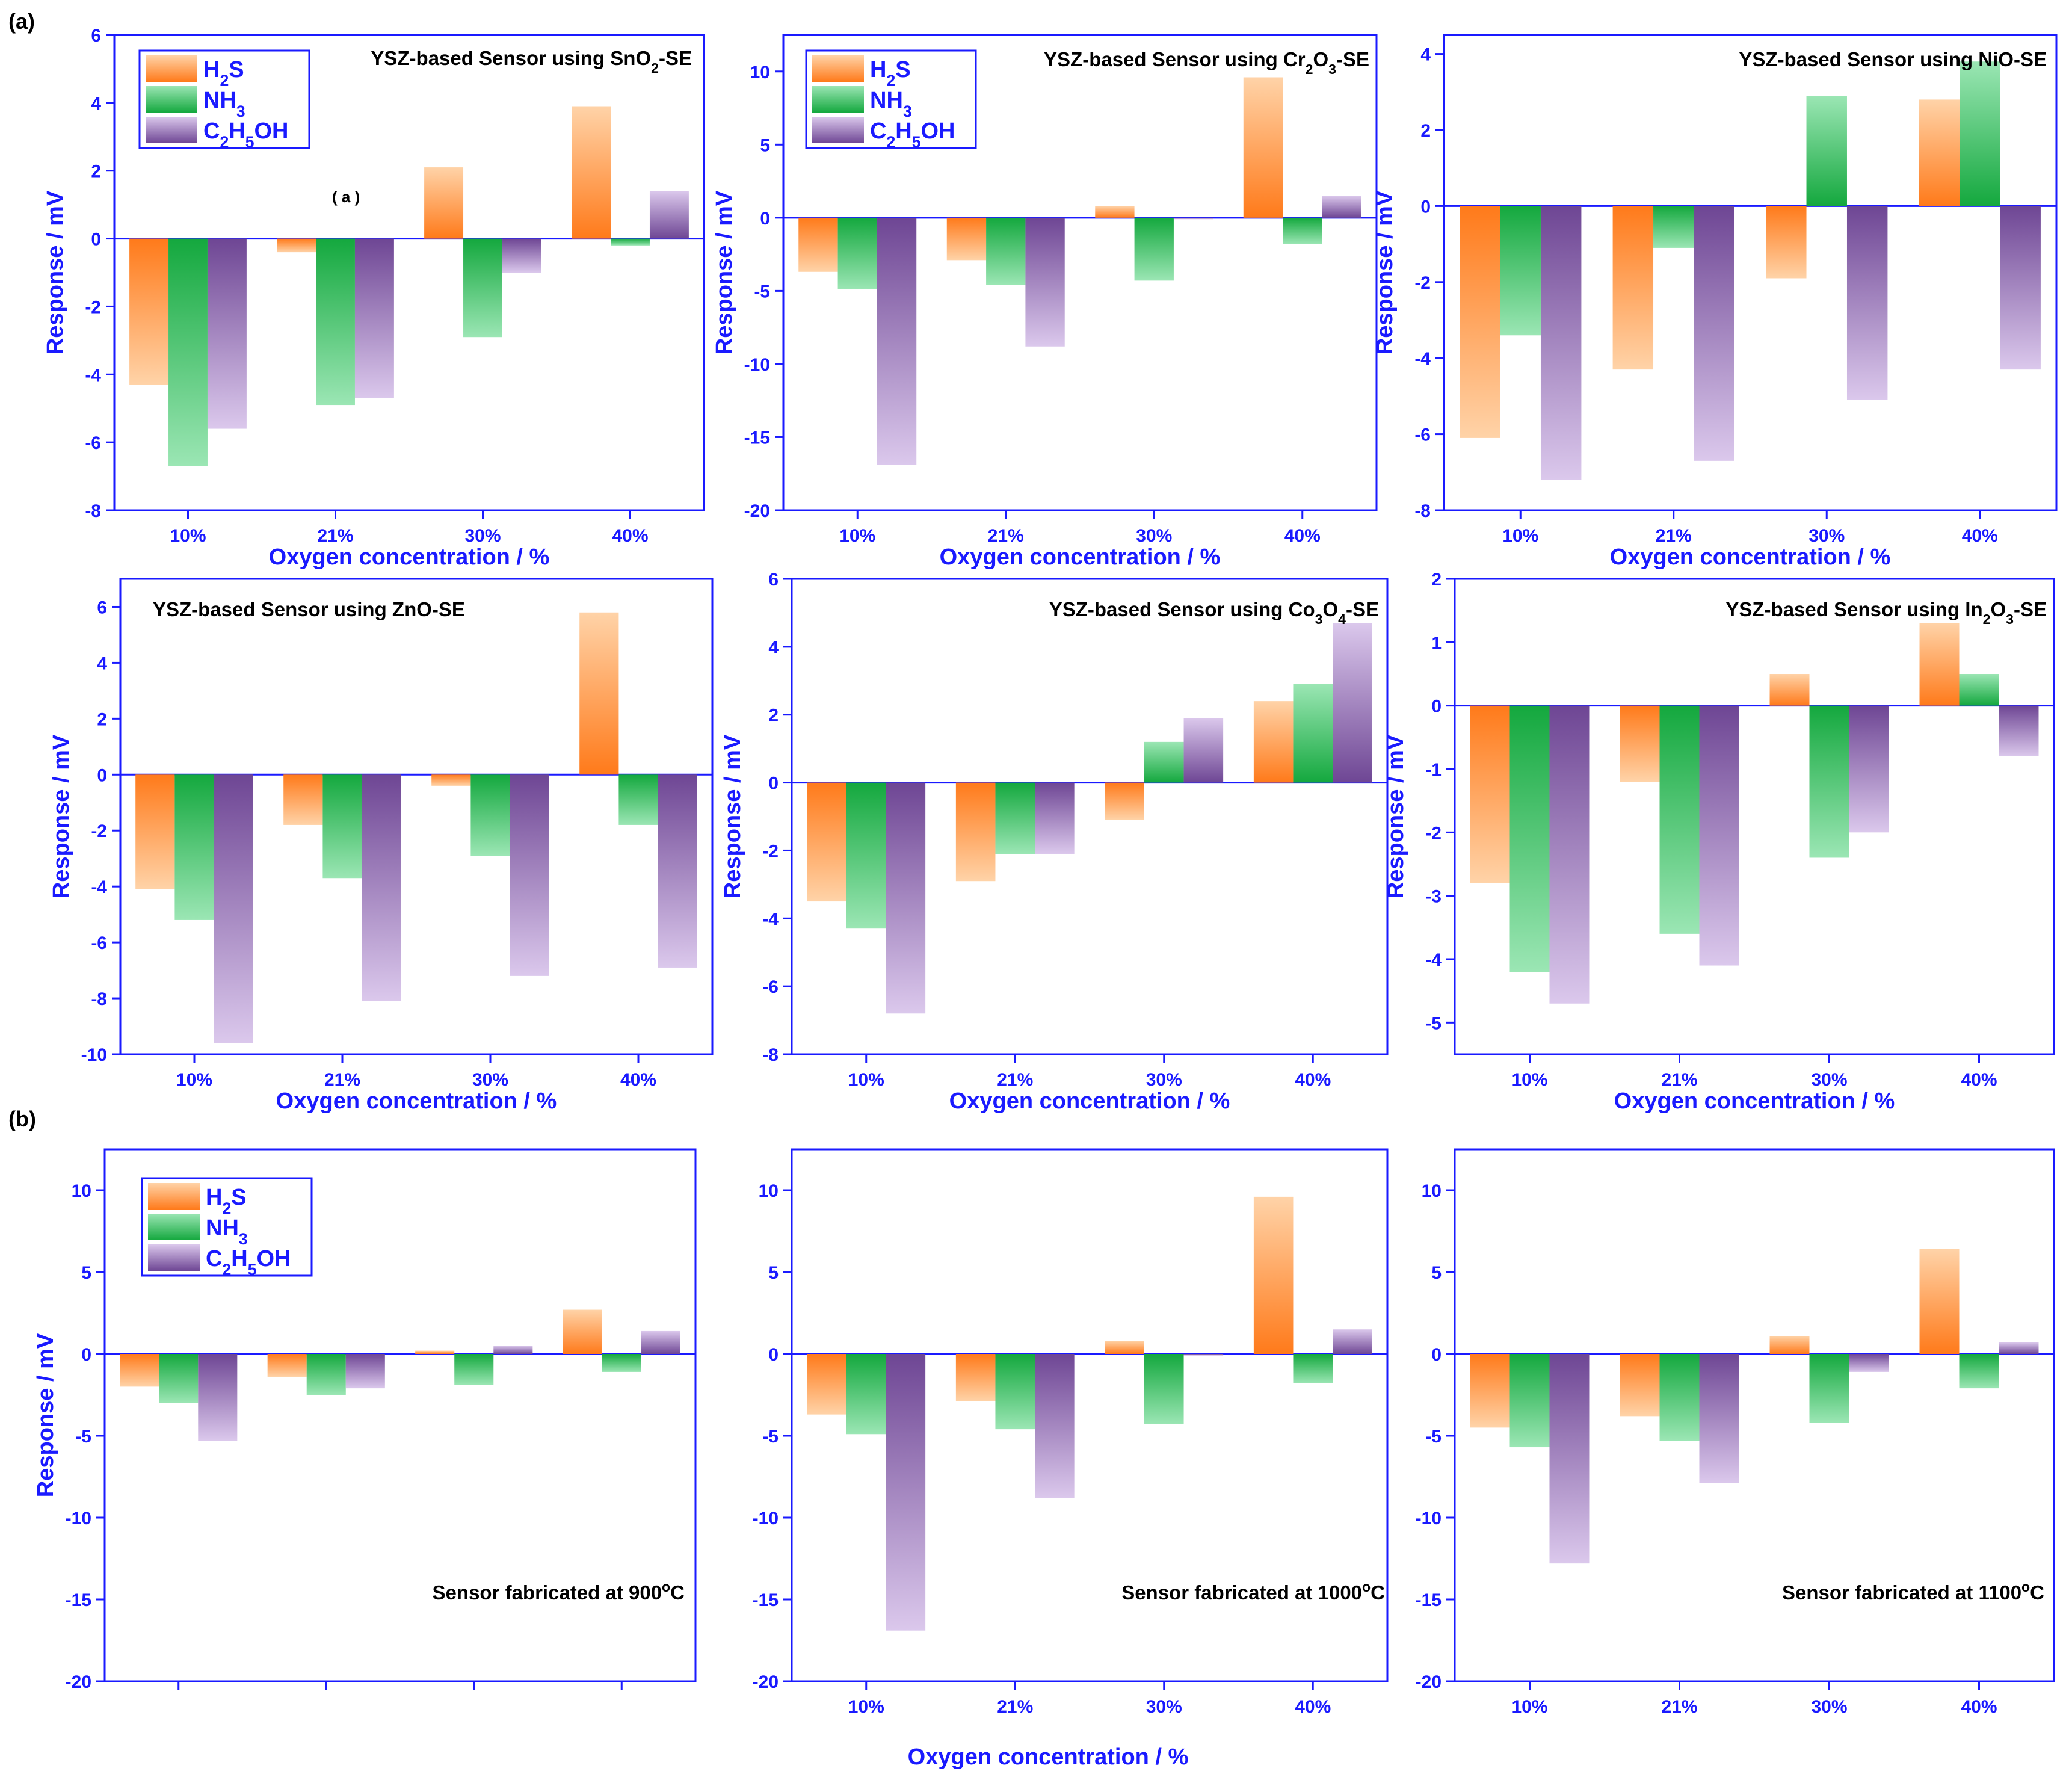 This screenshot has width=2069, height=1792. What do you see at coordinates (346, 197) in the screenshot?
I see `annotation-a: ( a )` at bounding box center [346, 197].